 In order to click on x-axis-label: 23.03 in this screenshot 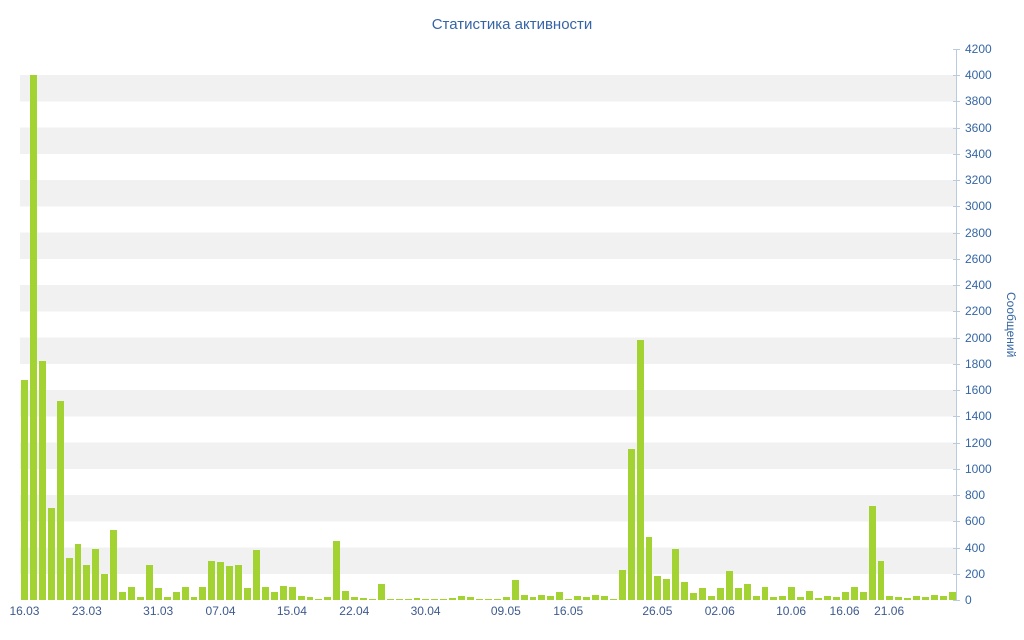, I will do `click(86, 611)`.